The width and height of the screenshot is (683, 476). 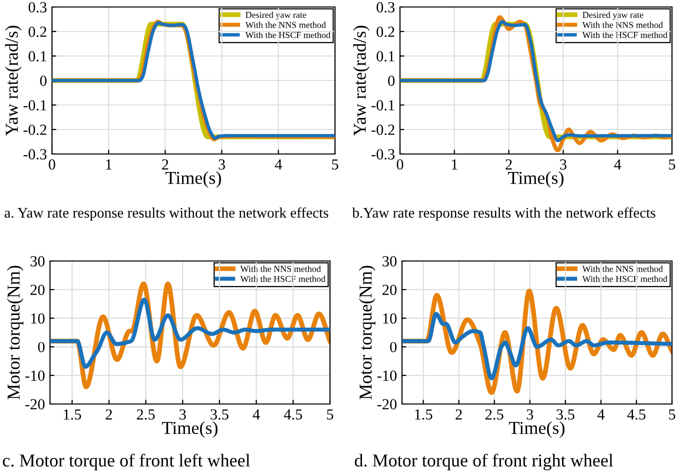 I want to click on text: d. Motor torque of front right wheel, so click(x=484, y=462).